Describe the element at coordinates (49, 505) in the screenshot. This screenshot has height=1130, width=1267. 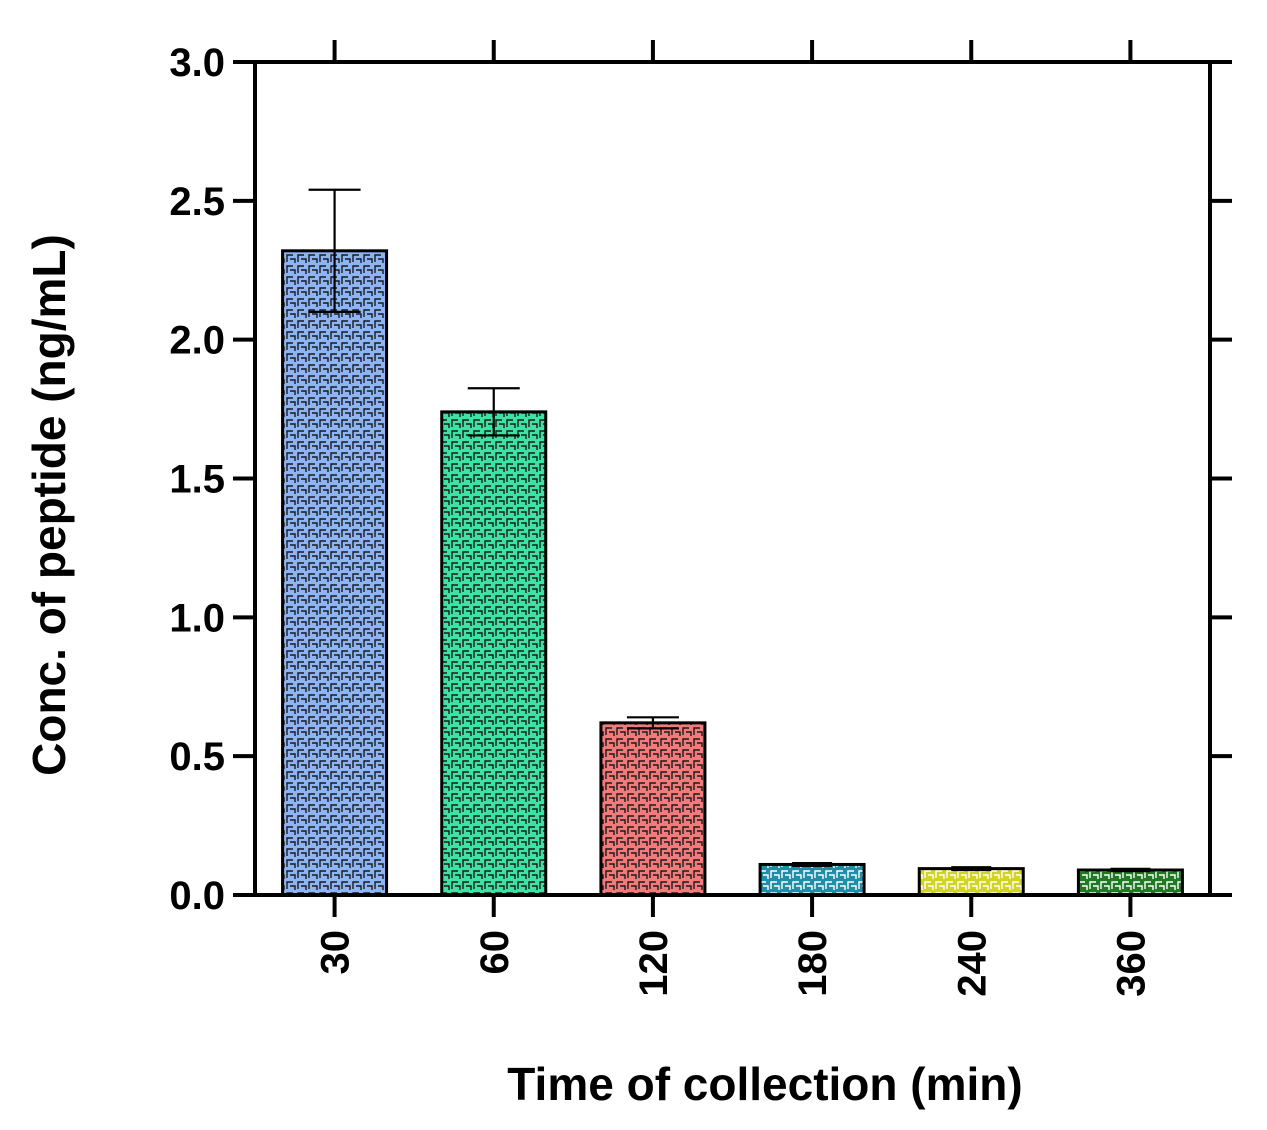
I see `y-axis-title: Conc. of peptide (ng/mL)` at that location.